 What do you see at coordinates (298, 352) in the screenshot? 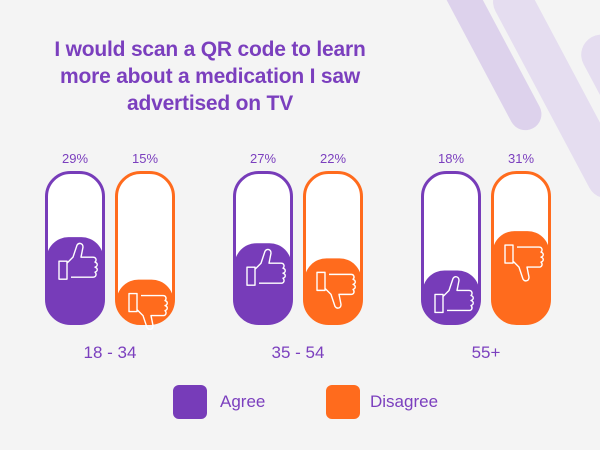
I see `category-label: 35 - 54` at bounding box center [298, 352].